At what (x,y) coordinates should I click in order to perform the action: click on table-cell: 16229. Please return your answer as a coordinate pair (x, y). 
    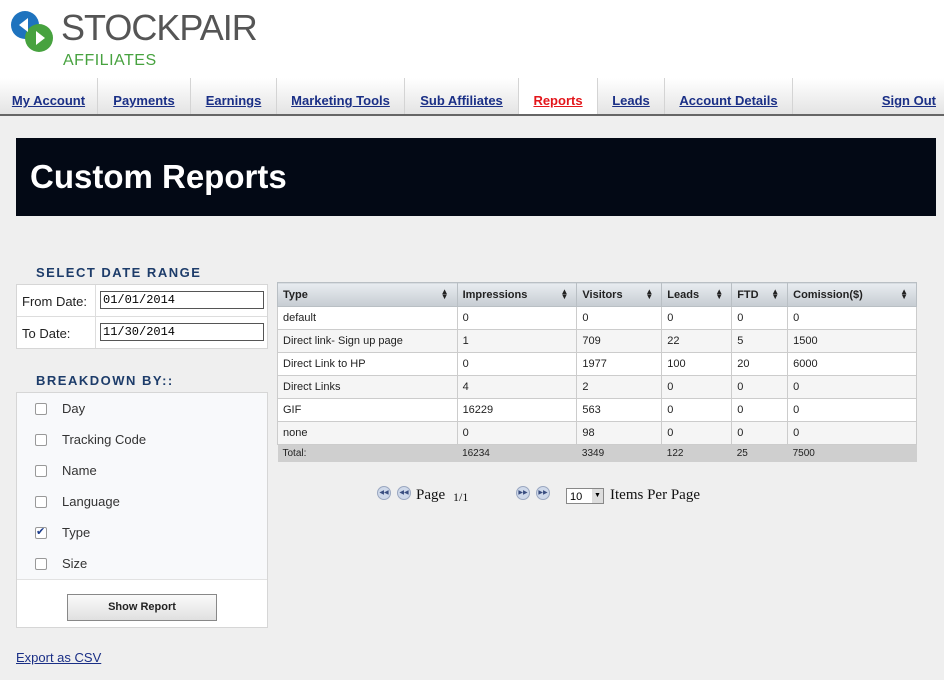
    Looking at the image, I should click on (517, 410).